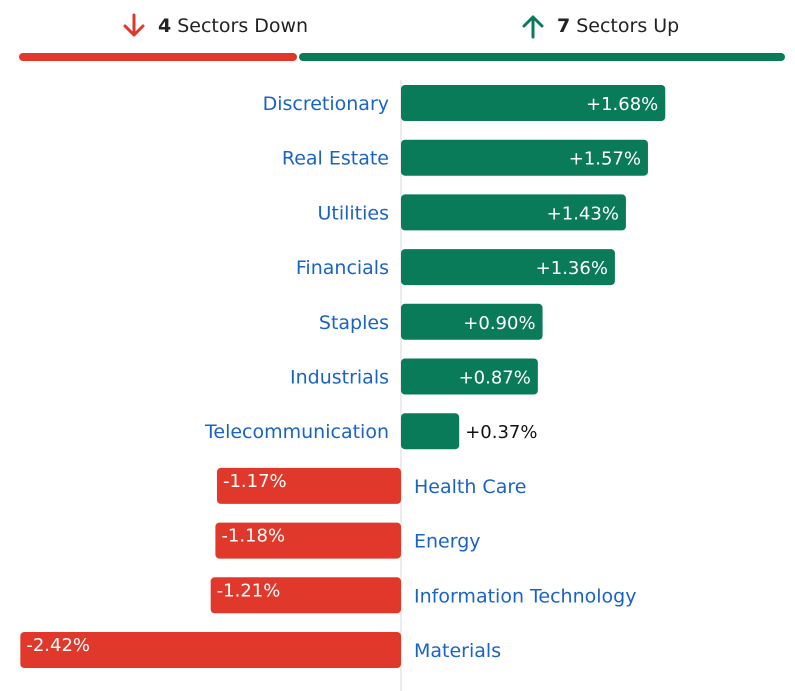 This screenshot has width=795, height=691. Describe the element at coordinates (525, 596) in the screenshot. I see `category-label-9: Information Technology` at that location.